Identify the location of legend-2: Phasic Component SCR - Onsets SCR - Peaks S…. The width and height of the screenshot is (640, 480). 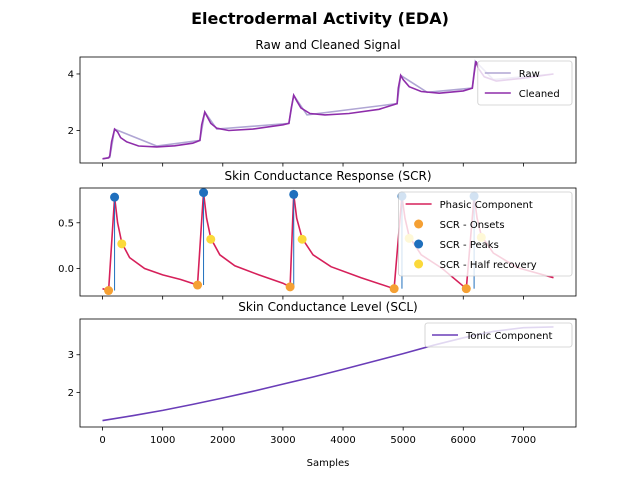
(485, 234).